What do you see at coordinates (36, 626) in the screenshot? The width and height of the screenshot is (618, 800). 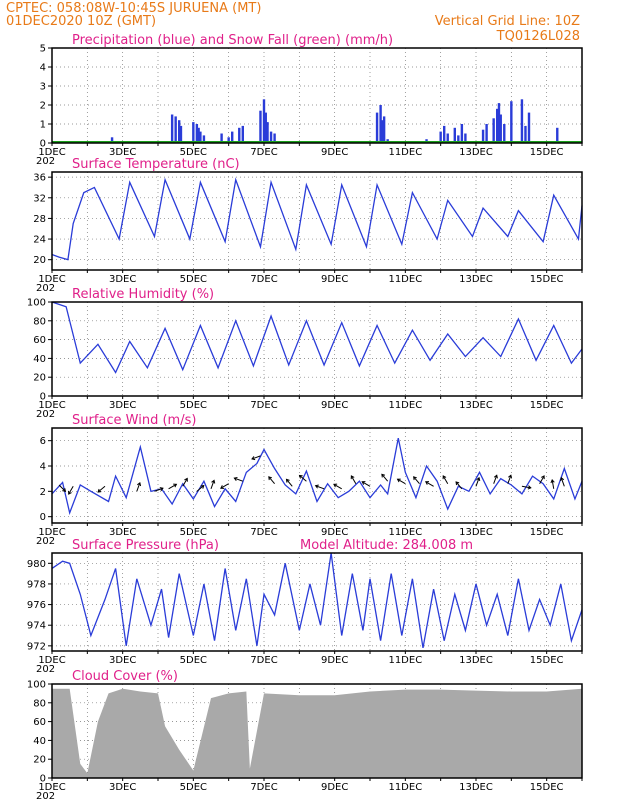 I see `y-tick-label: 974` at bounding box center [36, 626].